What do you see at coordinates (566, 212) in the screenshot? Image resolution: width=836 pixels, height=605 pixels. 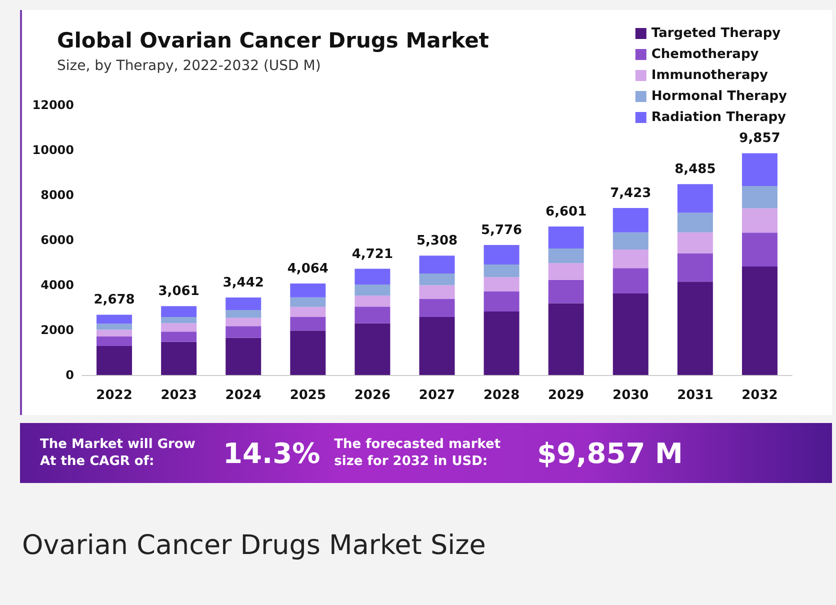 I see `total-label: 6,601` at bounding box center [566, 212].